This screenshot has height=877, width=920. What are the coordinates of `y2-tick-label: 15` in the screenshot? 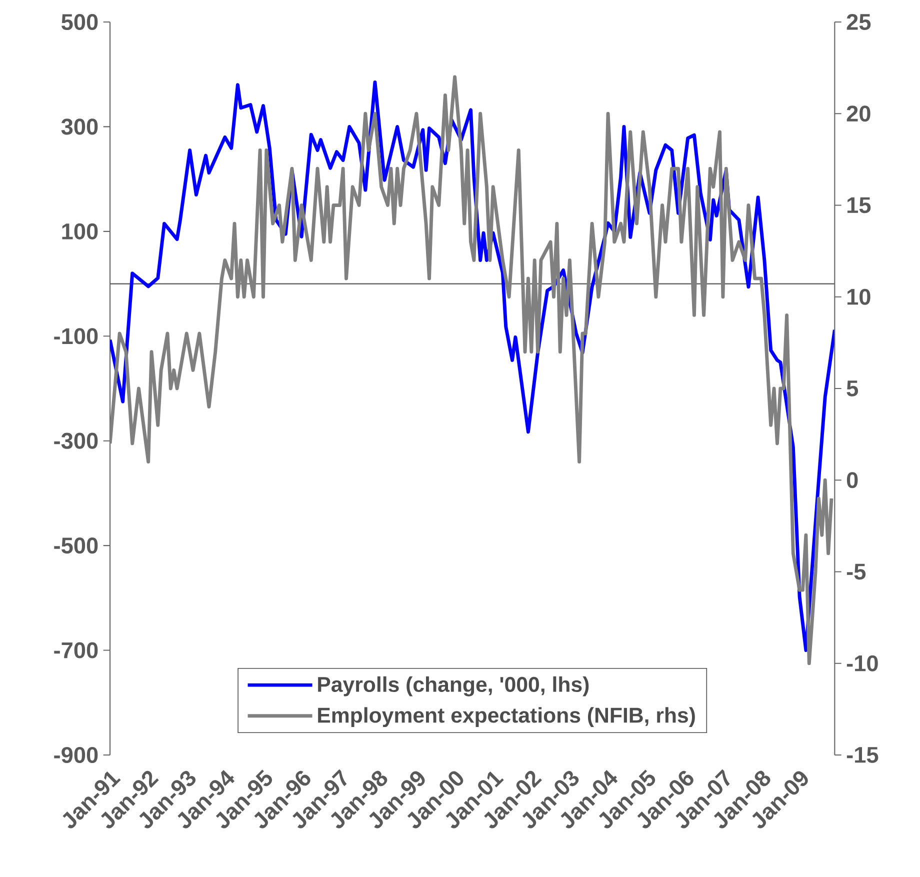 It's located at (859, 205).